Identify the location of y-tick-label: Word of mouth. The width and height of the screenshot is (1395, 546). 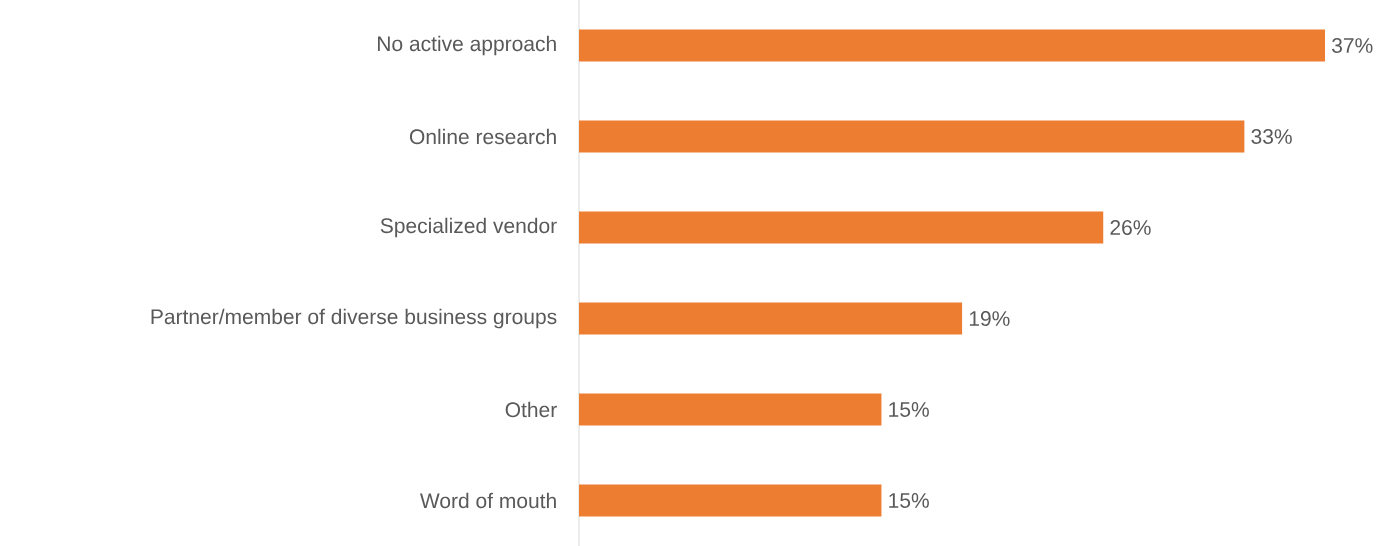
(487, 500).